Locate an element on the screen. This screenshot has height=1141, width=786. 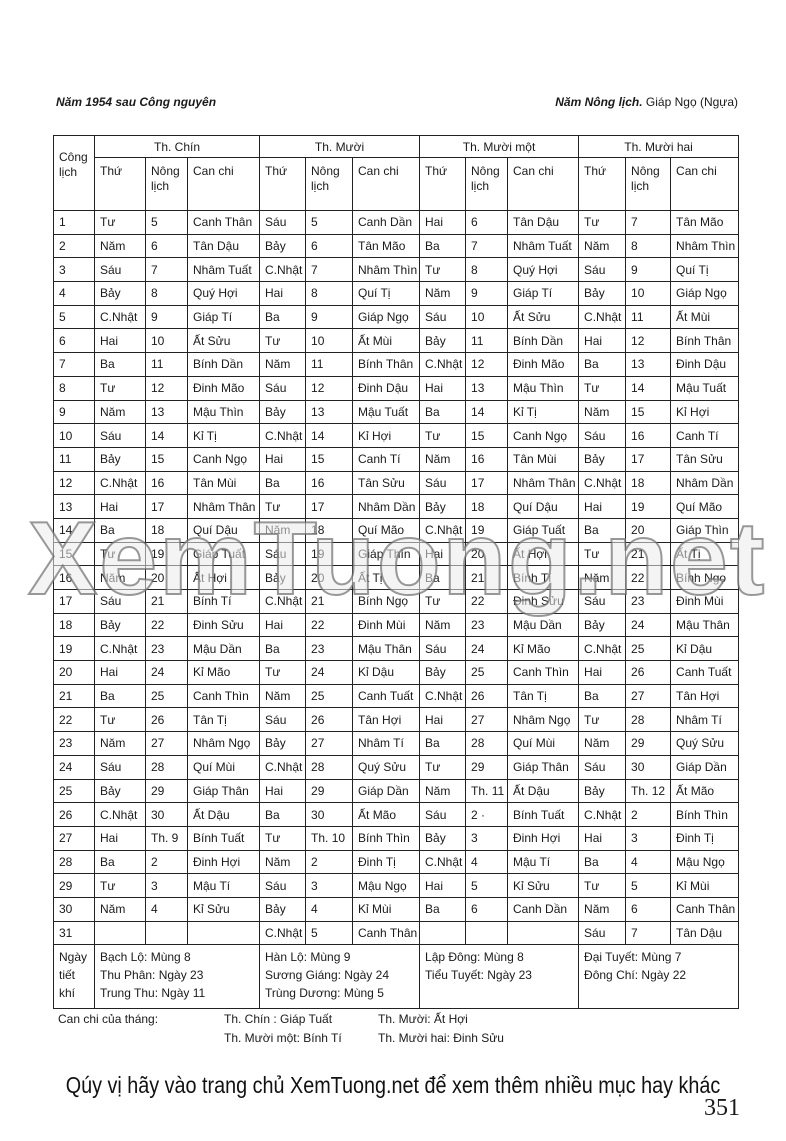
can-chi-cell: Ất Mão is located at coordinates (705, 791).